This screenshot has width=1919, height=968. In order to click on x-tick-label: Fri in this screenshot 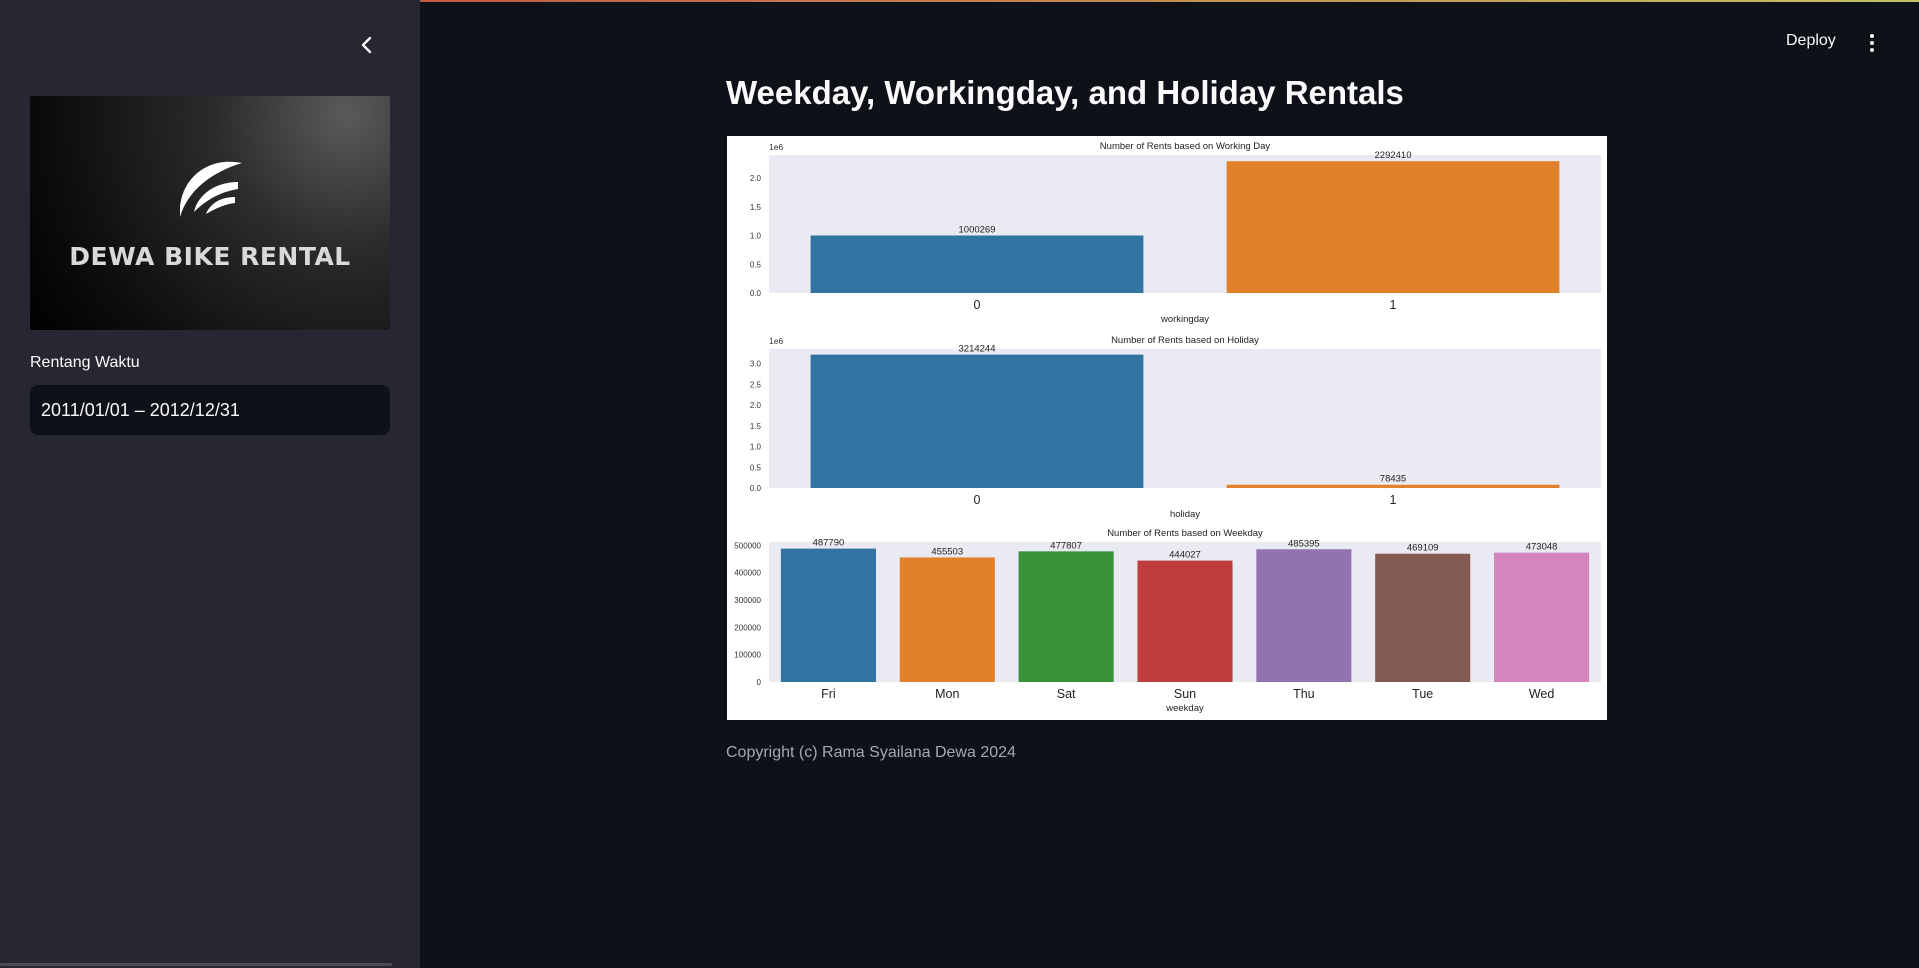, I will do `click(828, 694)`.